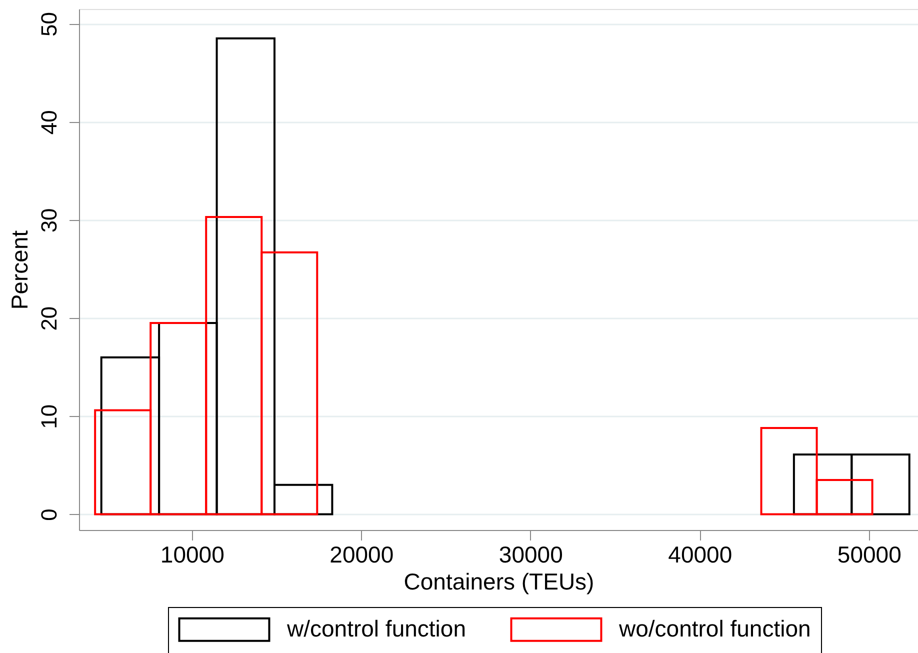  What do you see at coordinates (49, 514) in the screenshot?
I see `y-tick-label: 0` at bounding box center [49, 514].